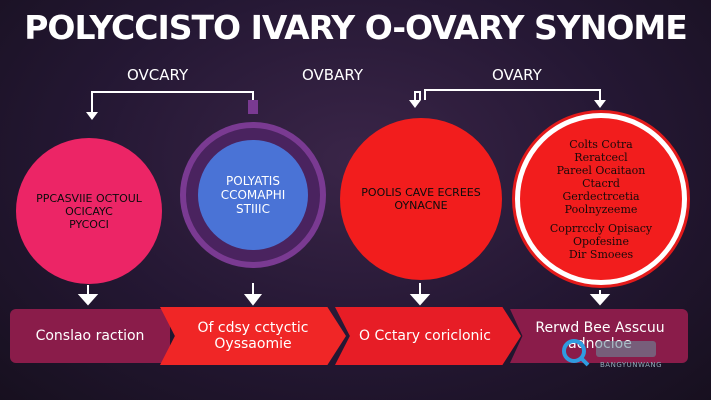 The height and width of the screenshot is (400, 711). What do you see at coordinates (158, 75) in the screenshot?
I see `top-label-1: OVCARY` at bounding box center [158, 75].